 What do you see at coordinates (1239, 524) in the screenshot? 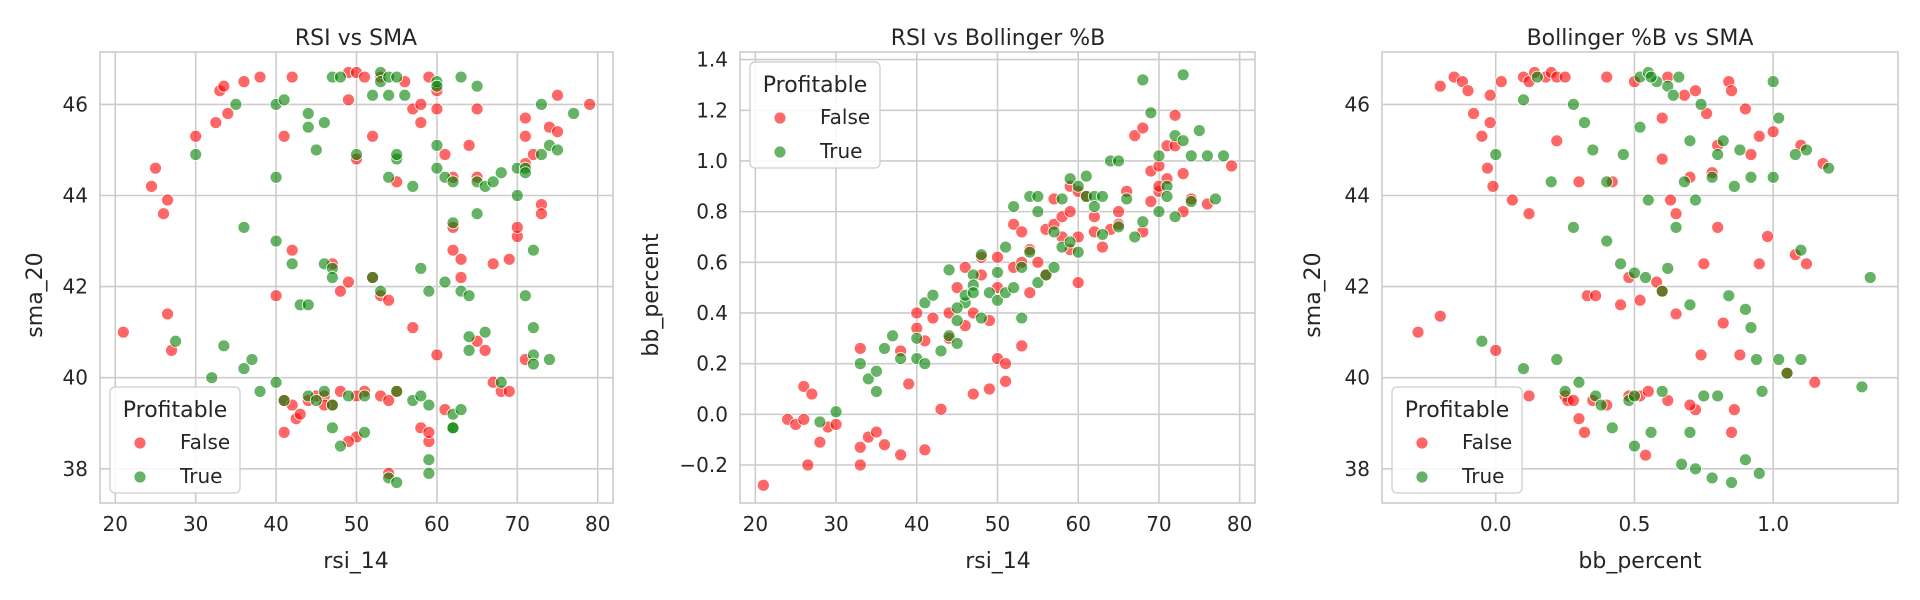
I see `x-tick-label: 80` at bounding box center [1239, 524].